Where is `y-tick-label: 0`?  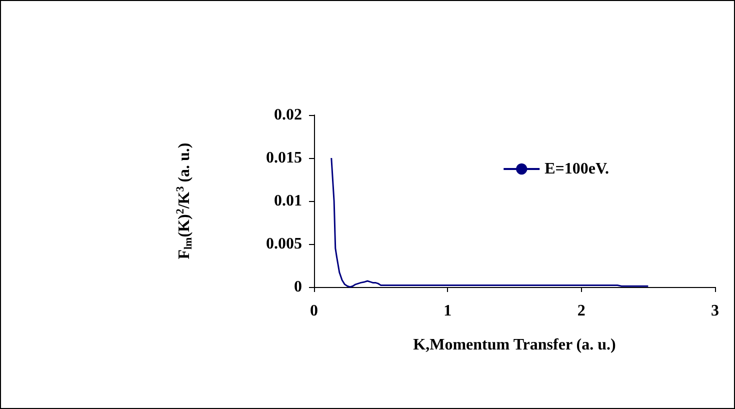 y-tick-label: 0 is located at coordinates (298, 287).